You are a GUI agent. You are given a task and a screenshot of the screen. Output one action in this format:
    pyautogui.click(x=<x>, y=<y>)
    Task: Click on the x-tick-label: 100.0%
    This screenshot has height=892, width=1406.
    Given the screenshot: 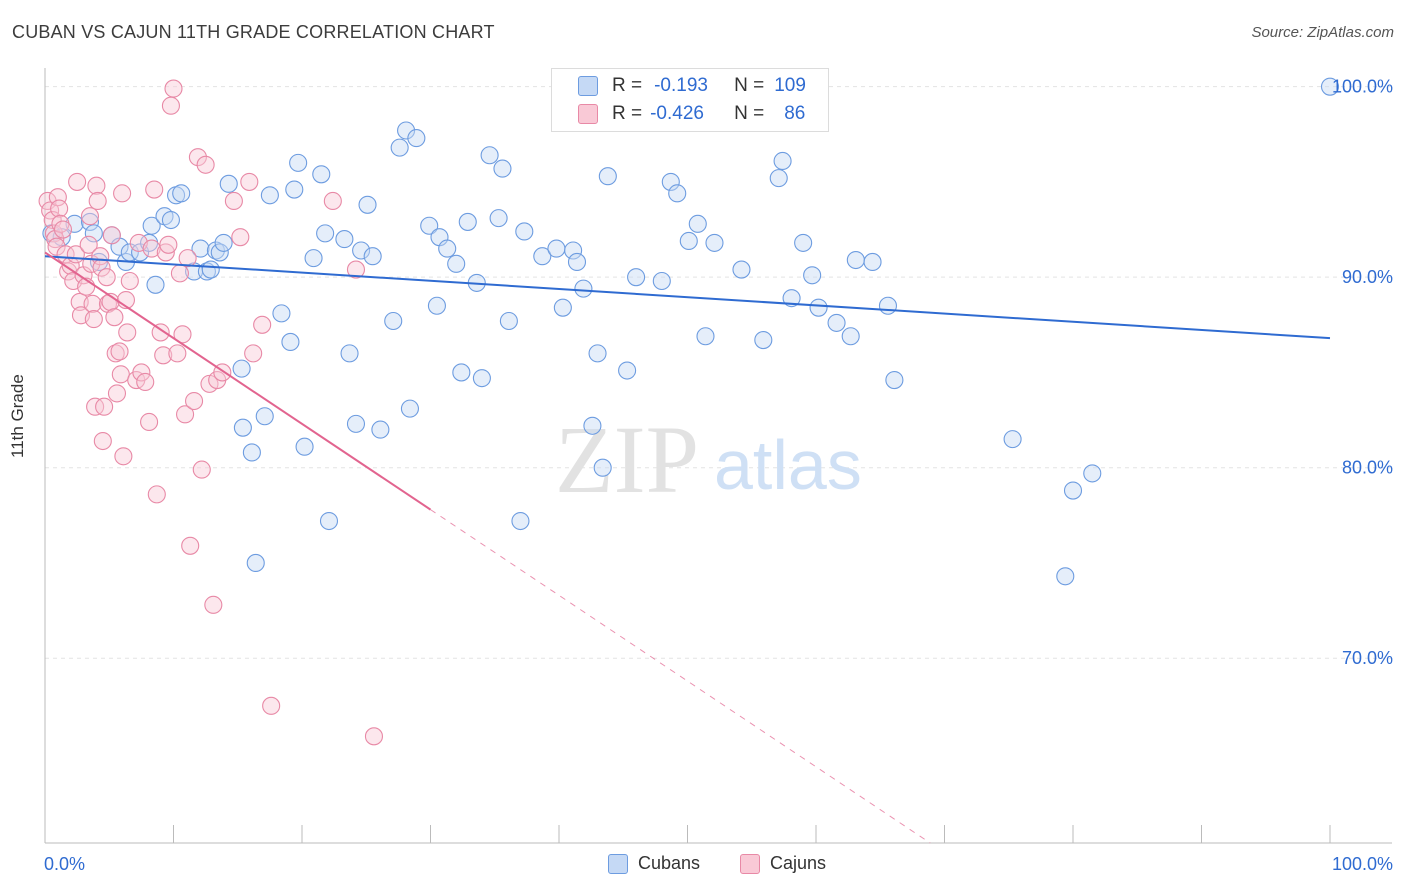 What is the action you would take?
    pyautogui.click(x=1362, y=864)
    